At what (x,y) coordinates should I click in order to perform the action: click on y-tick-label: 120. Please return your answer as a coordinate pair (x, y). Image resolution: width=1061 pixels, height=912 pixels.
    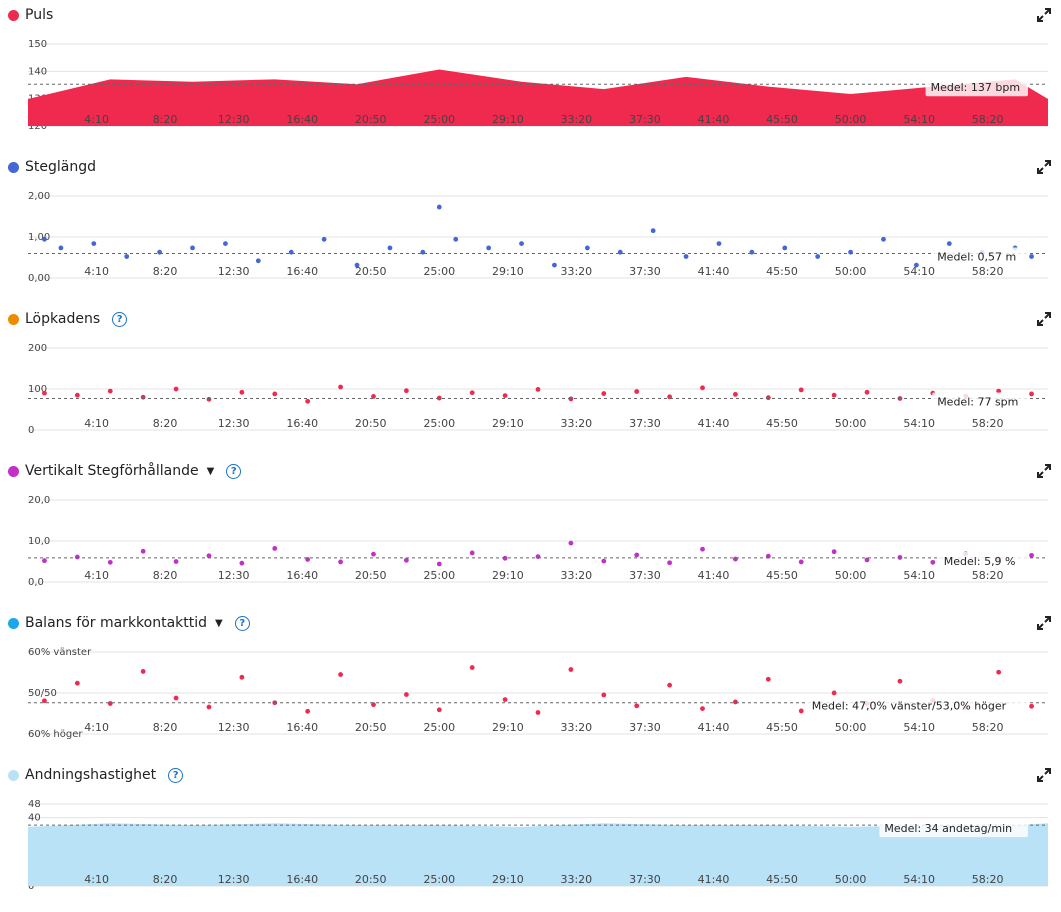
    Looking at the image, I should click on (37, 126).